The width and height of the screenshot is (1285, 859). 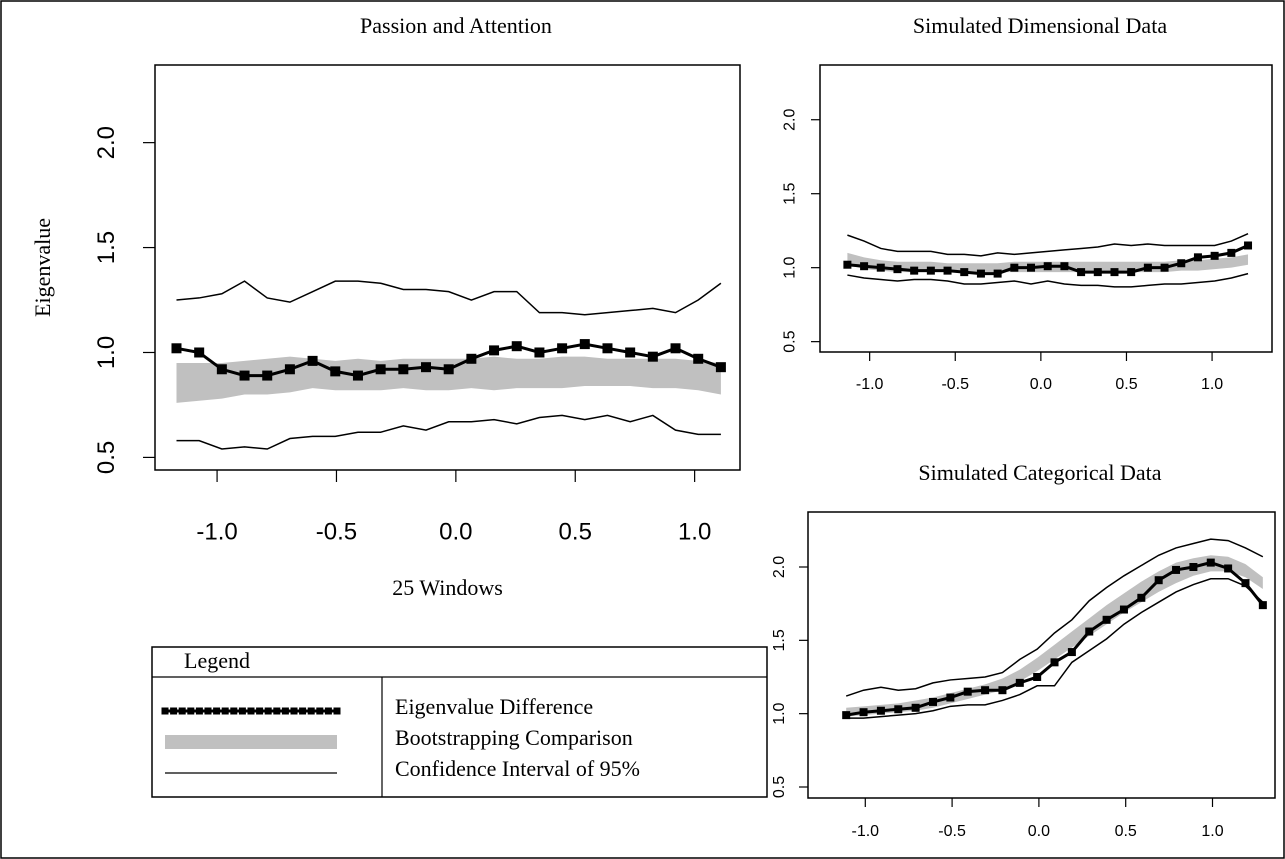 What do you see at coordinates (251, 742) in the screenshot?
I see `legend-swatch` at bounding box center [251, 742].